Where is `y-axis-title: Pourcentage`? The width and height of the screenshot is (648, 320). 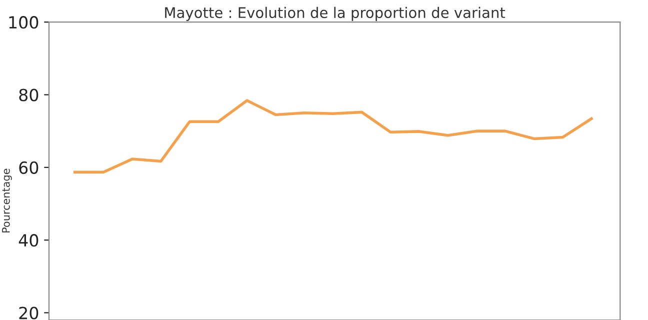
y-axis-title: Pourcentage is located at coordinates (7, 200).